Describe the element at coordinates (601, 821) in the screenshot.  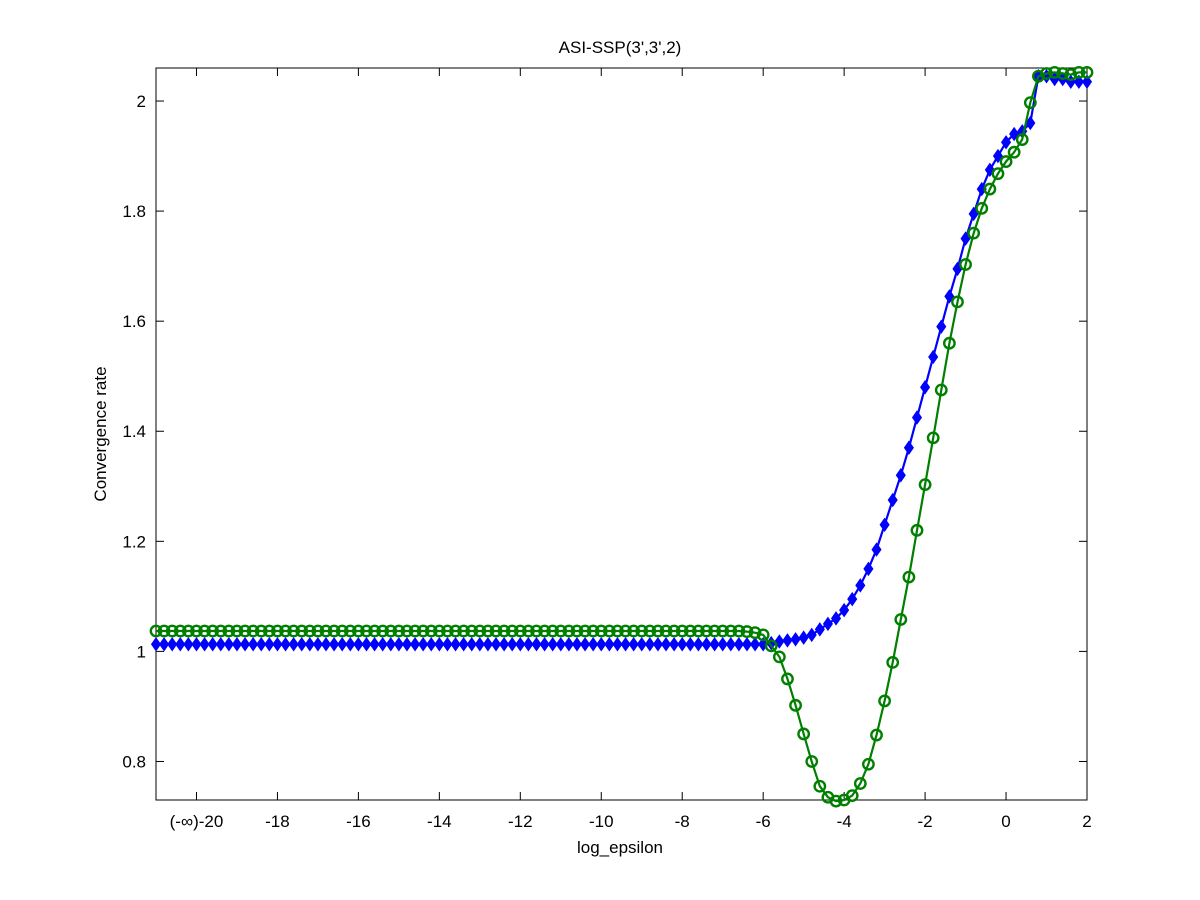
I see `x-tick-label: -10` at that location.